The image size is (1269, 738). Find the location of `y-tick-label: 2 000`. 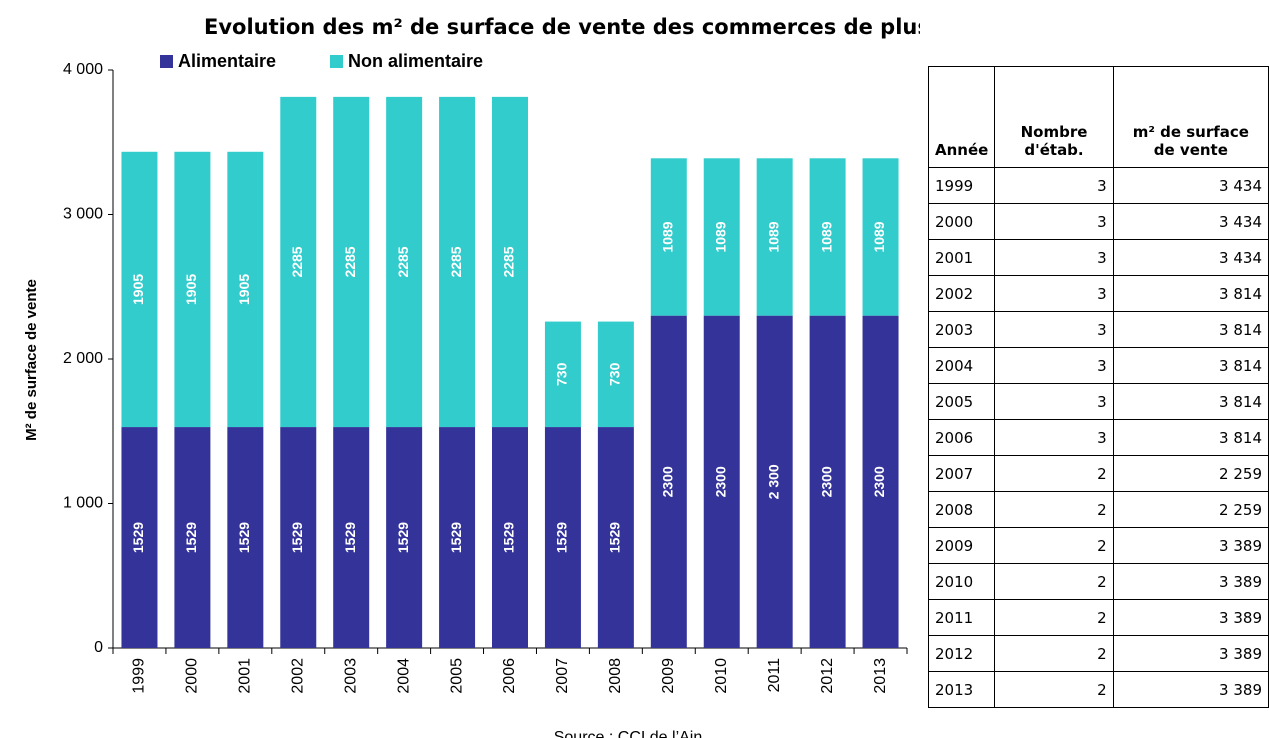

y-tick-label: 2 000 is located at coordinates (83, 358).